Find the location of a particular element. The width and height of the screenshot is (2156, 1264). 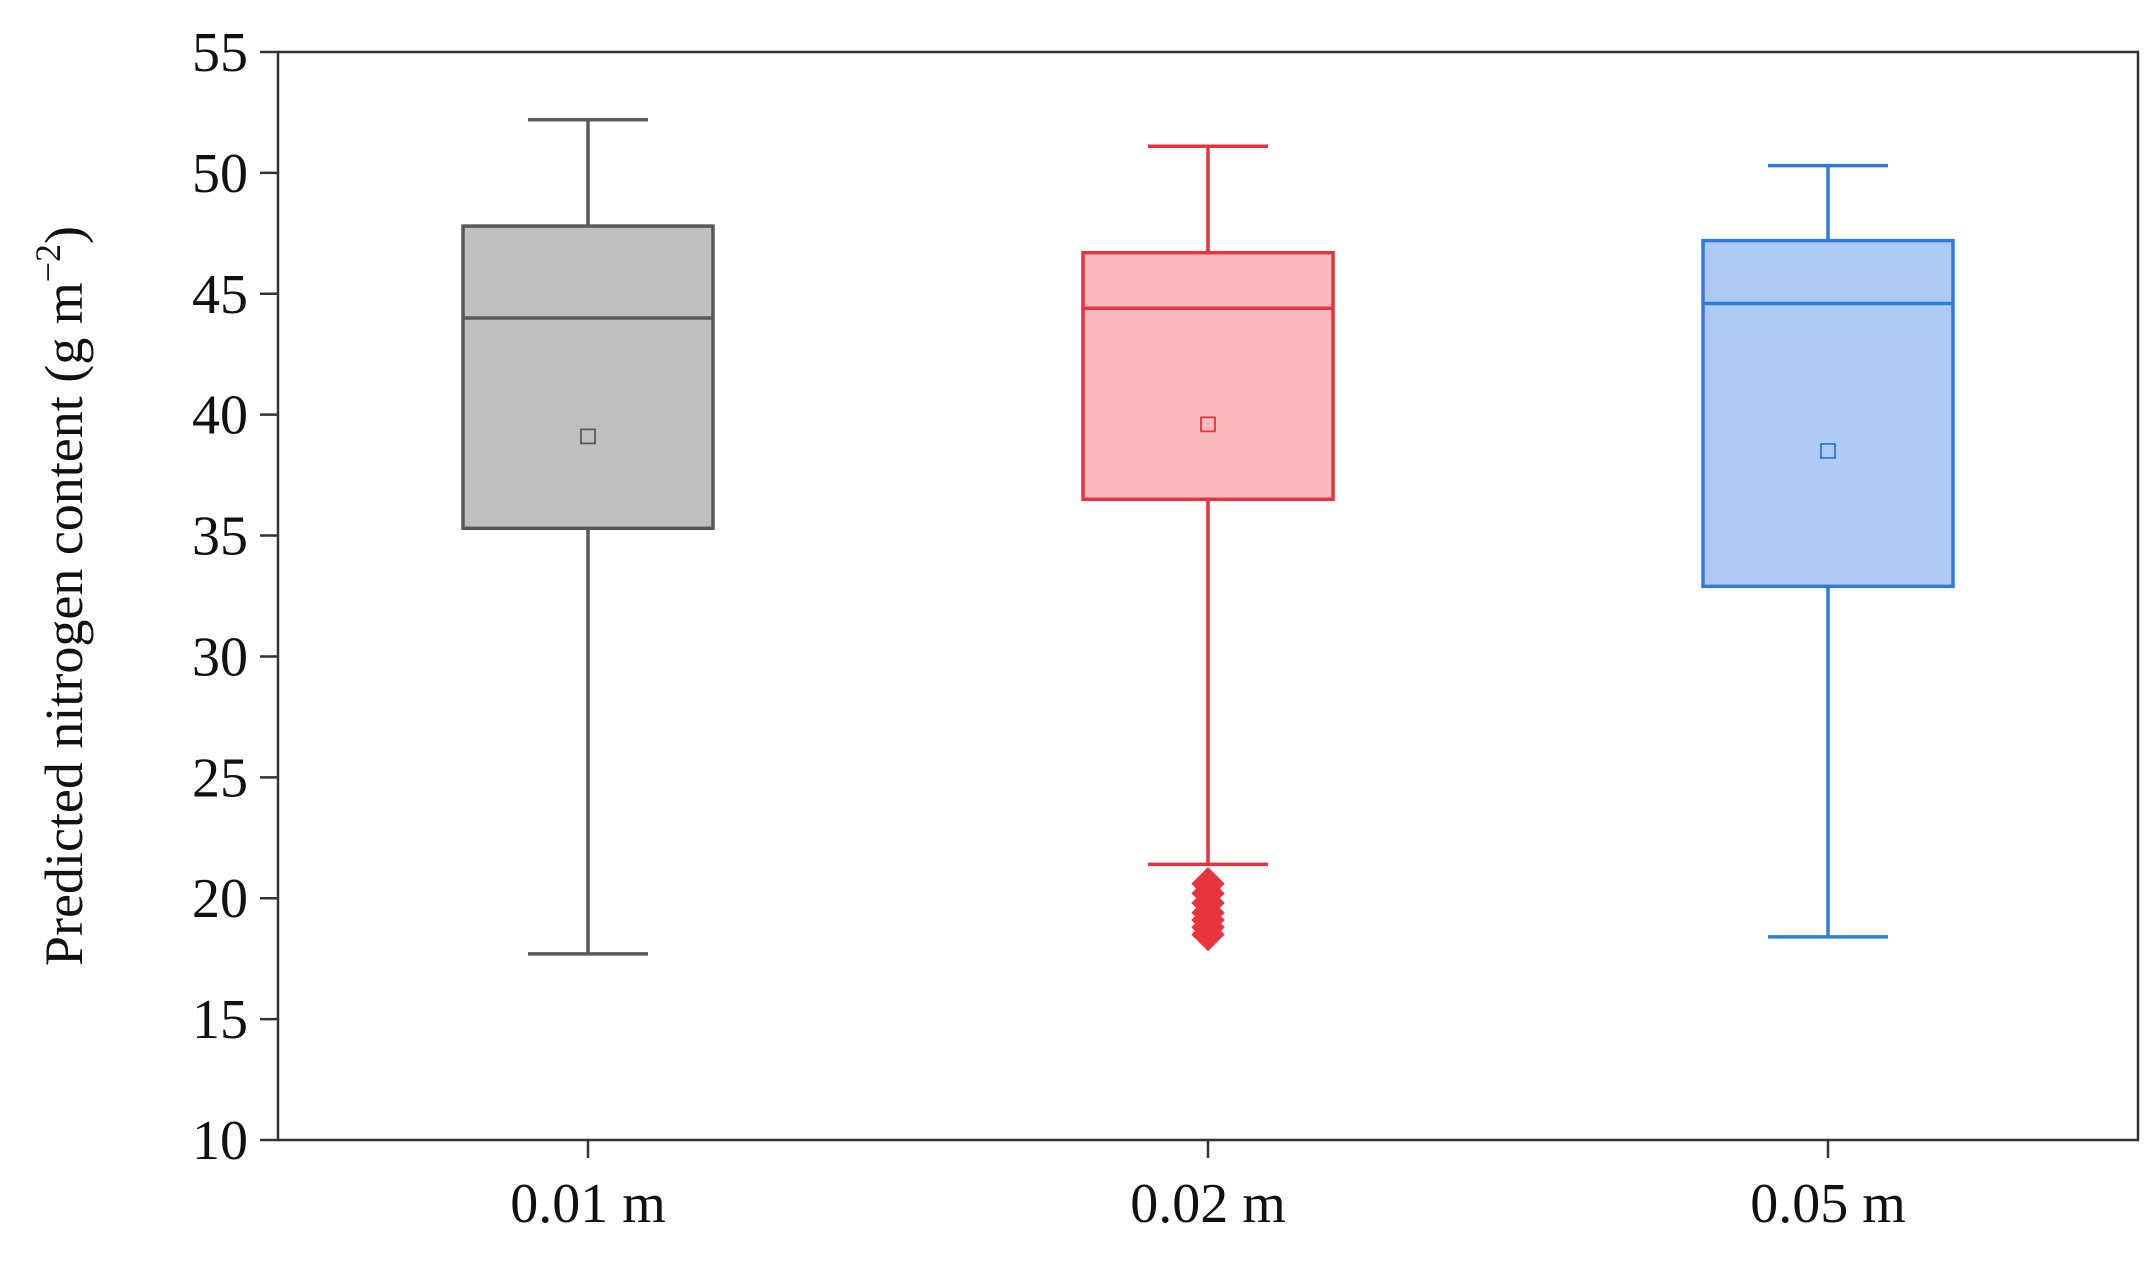

y-tick-label: 50 is located at coordinates (220, 174).